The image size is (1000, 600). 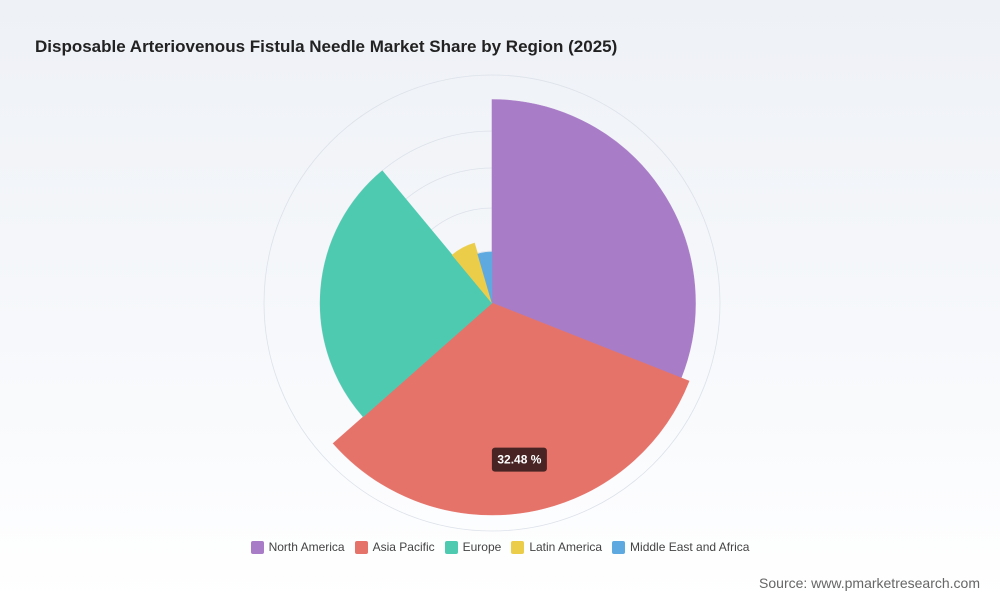 I want to click on legend-item-middle-east-and-africa: Middle East and Africa, so click(x=680, y=547).